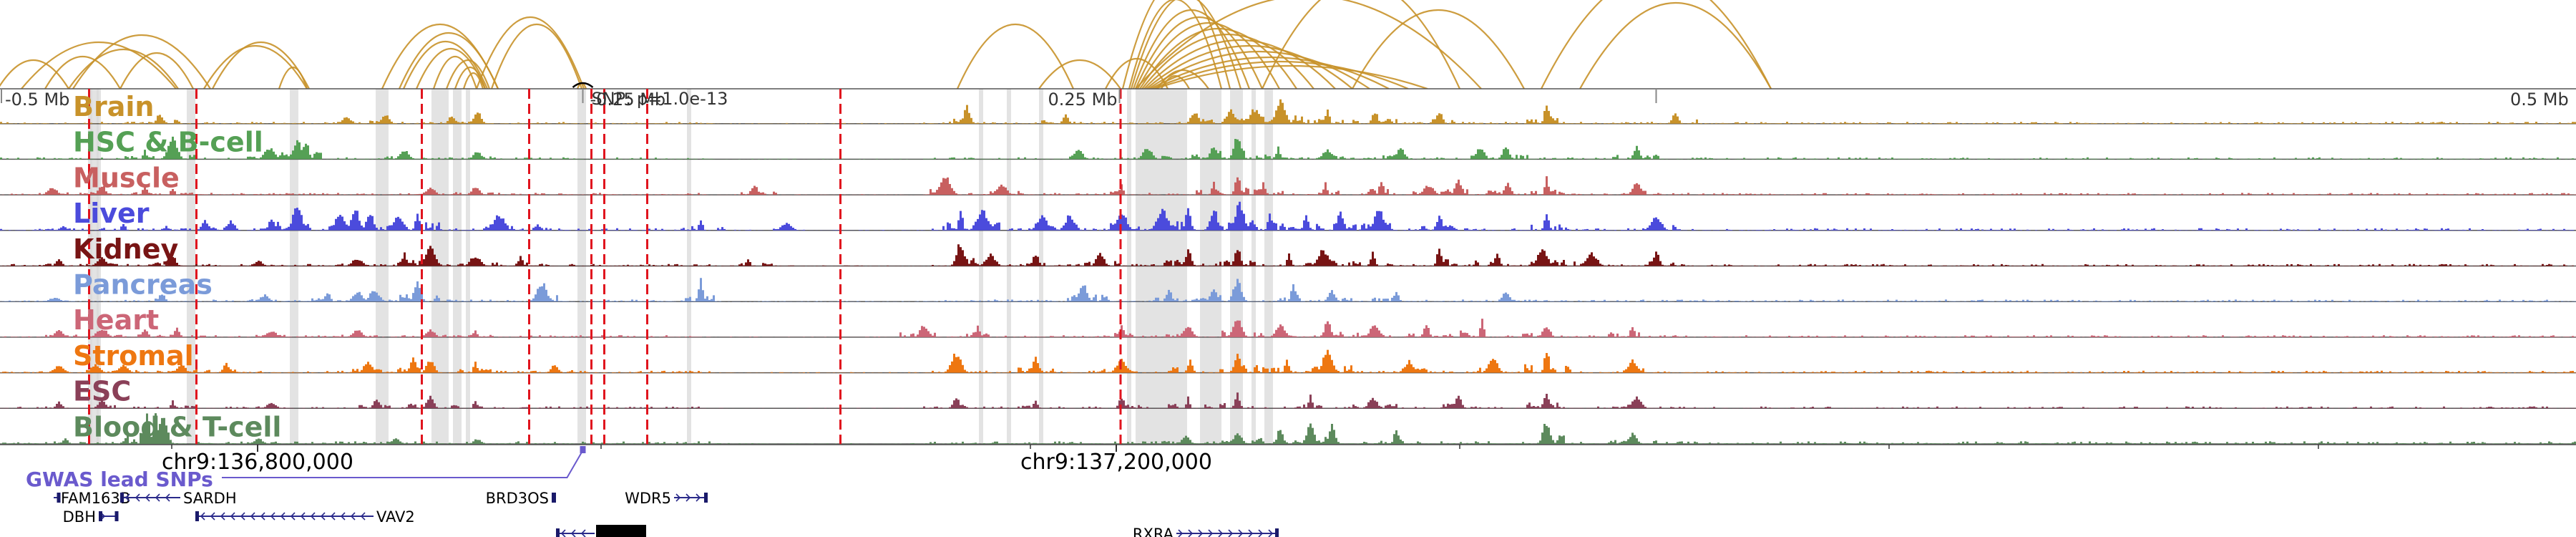 The image size is (2576, 537). I want to click on snp-pvalue-label: SNP: p=1.0e-13, so click(660, 99).